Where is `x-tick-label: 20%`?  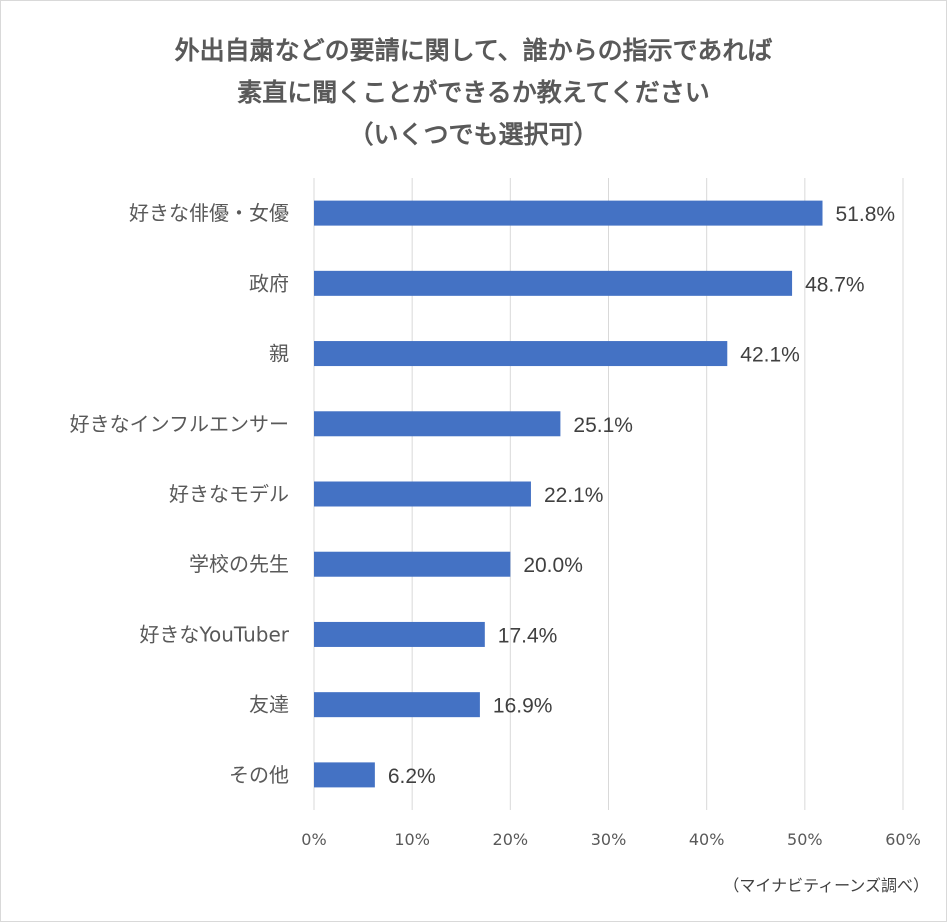
x-tick-label: 20% is located at coordinates (511, 839).